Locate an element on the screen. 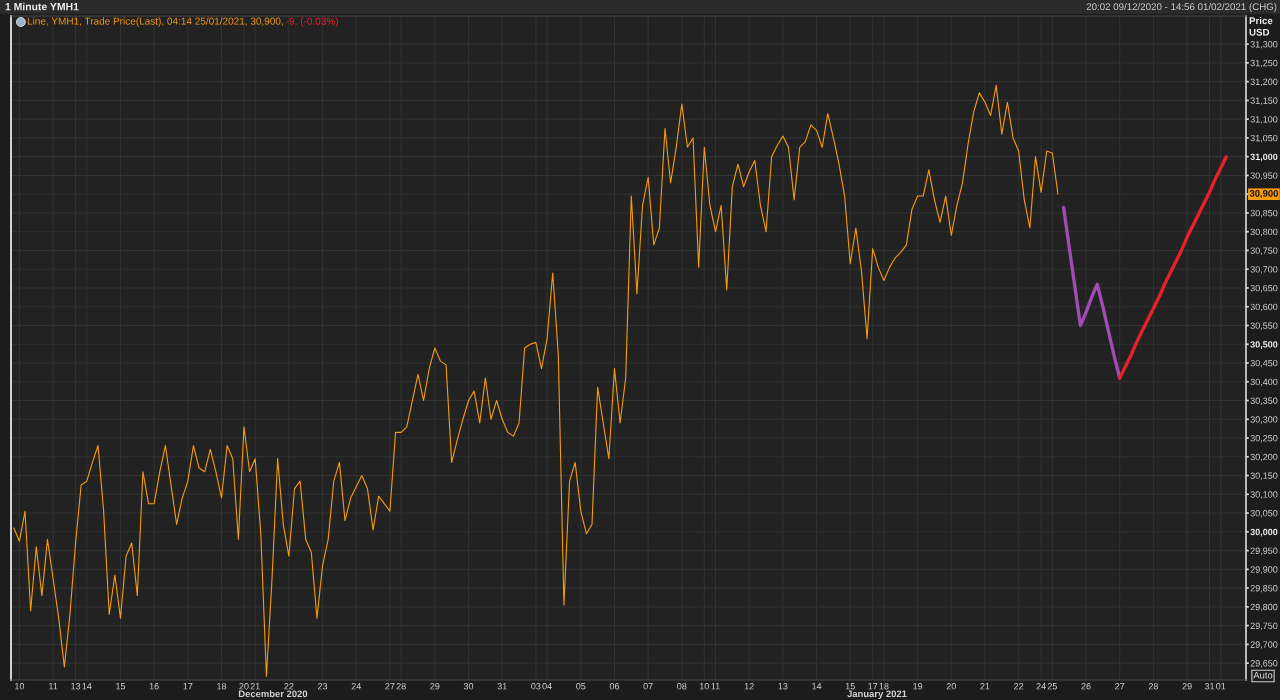 The height and width of the screenshot is (700, 1280). y-tick-label: 29,800 is located at coordinates (1264, 607).